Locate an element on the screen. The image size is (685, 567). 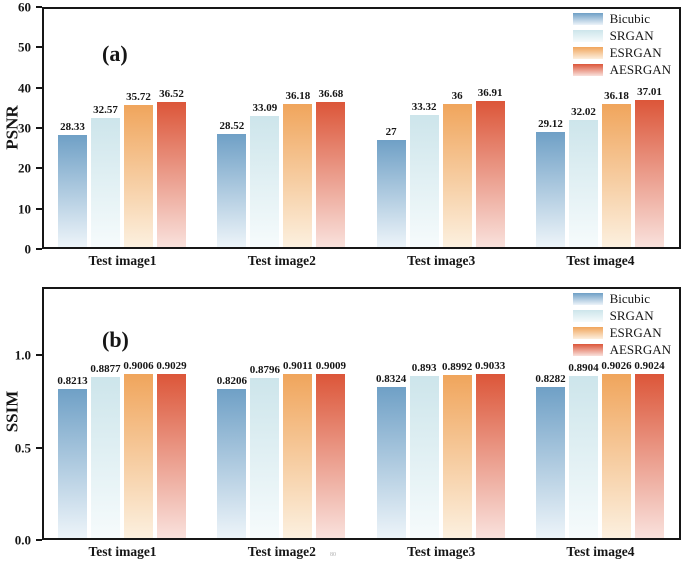
bar-value-label: 27 is located at coordinates (391, 131).